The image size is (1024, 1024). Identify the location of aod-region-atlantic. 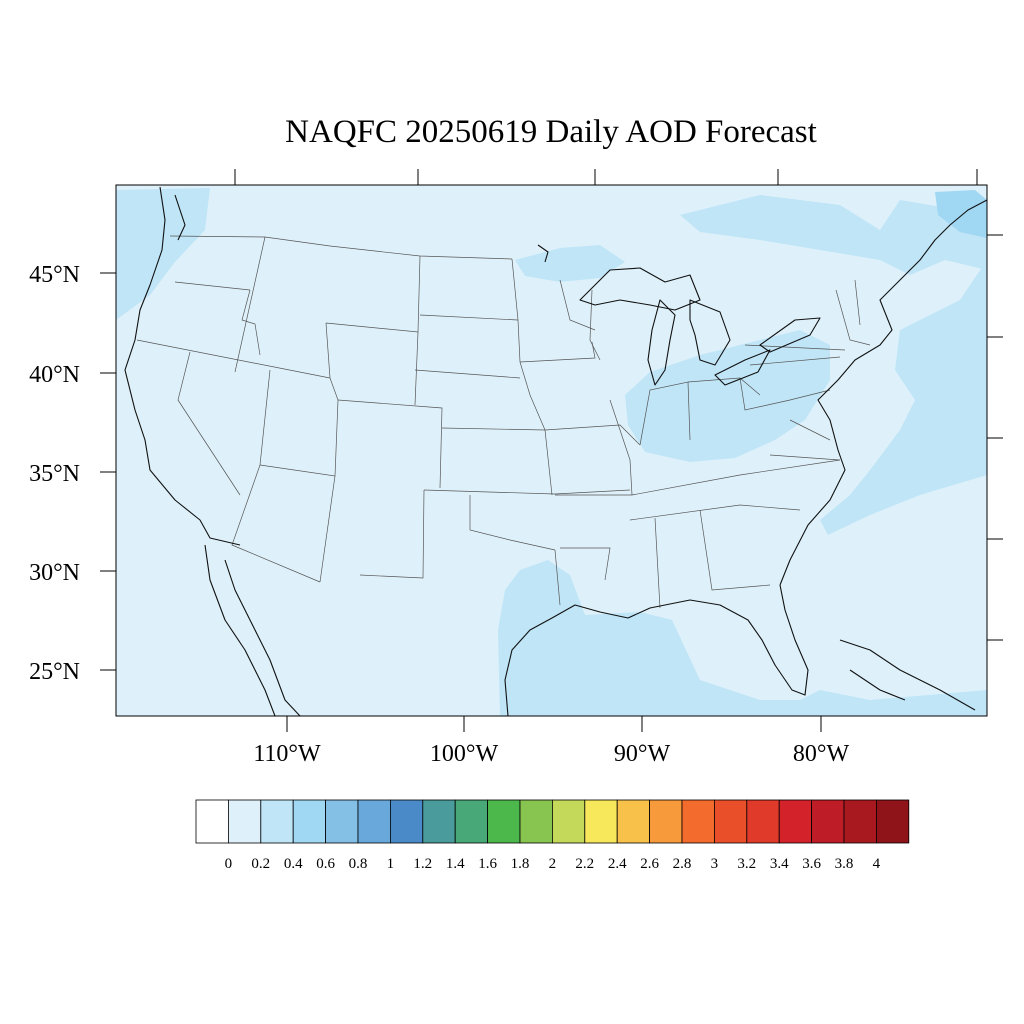
(903, 397).